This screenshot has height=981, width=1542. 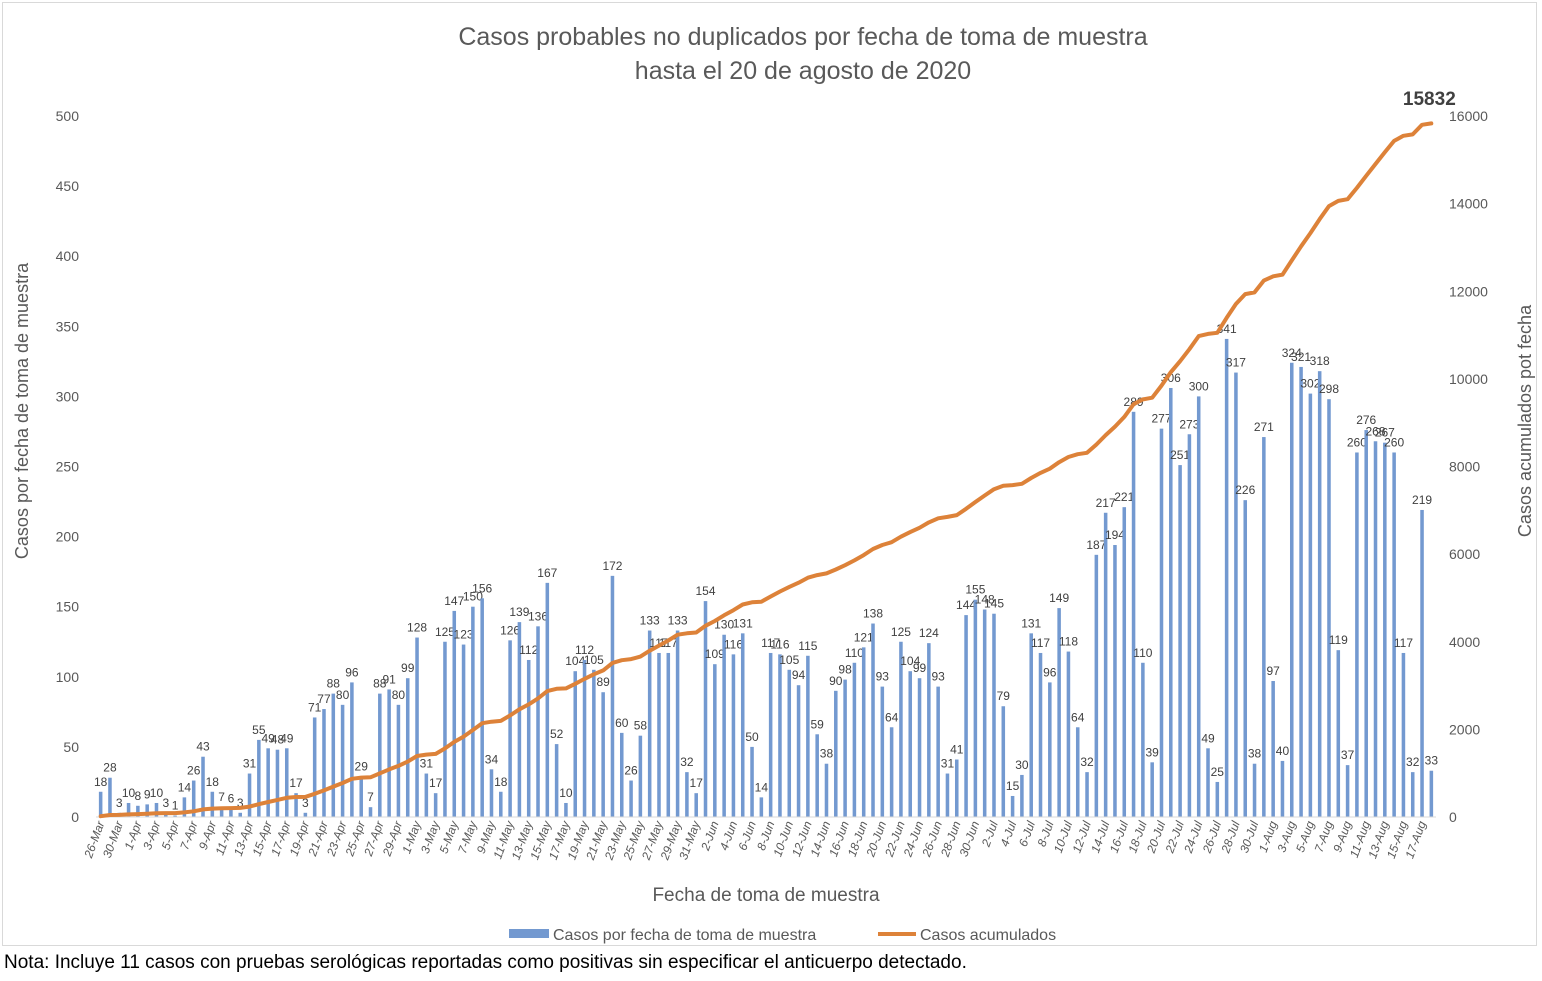 I want to click on bar-data-label: 130, so click(x=724, y=625).